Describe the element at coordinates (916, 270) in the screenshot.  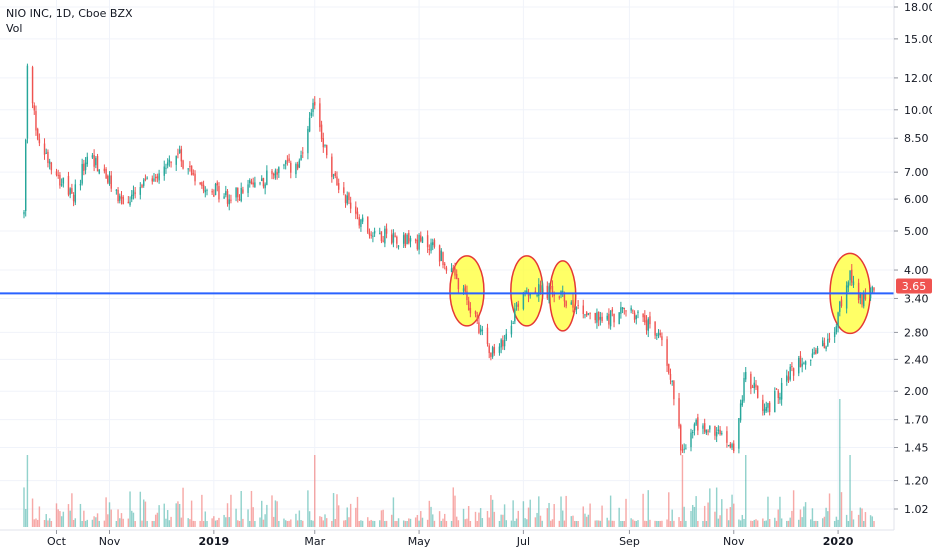
I see `price-axis-tick-label: 4.00` at that location.